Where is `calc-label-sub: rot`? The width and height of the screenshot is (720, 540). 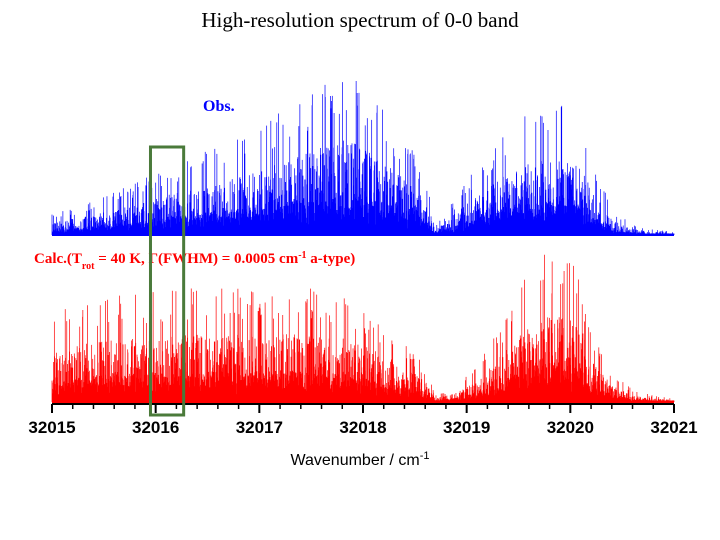
calc-label-sub: rot is located at coordinates (88, 266).